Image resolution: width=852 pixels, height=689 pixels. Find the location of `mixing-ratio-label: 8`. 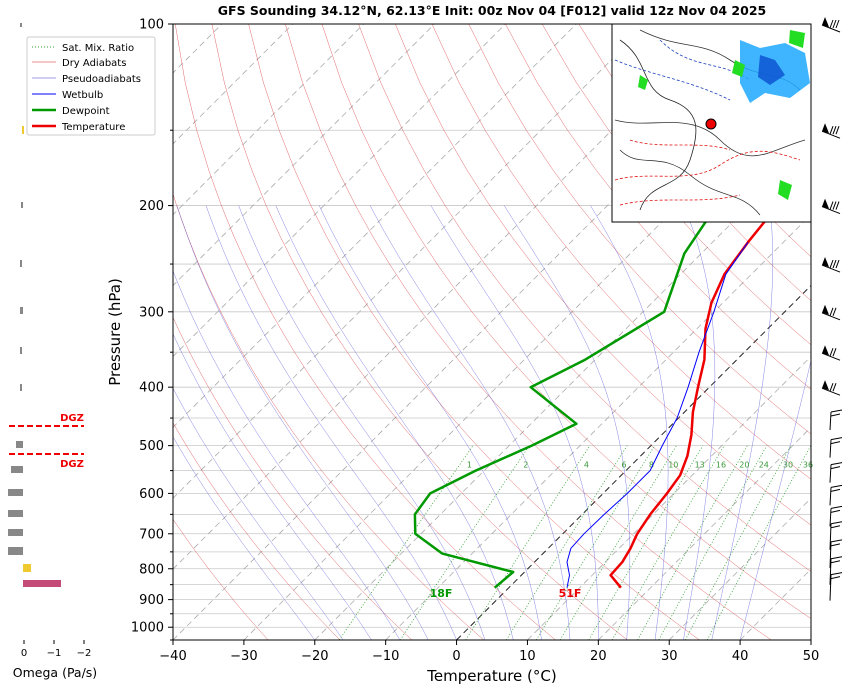

mixing-ratio-label: 8 is located at coordinates (651, 464).